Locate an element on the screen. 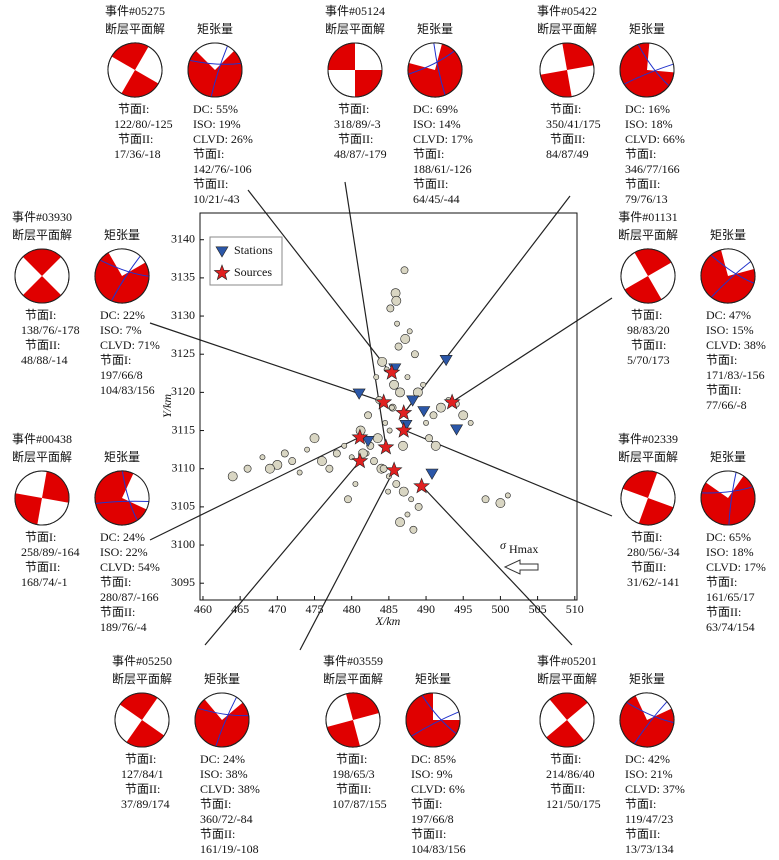 The height and width of the screenshot is (860, 779). mt-line: CLVD: 38% is located at coordinates (736, 345).